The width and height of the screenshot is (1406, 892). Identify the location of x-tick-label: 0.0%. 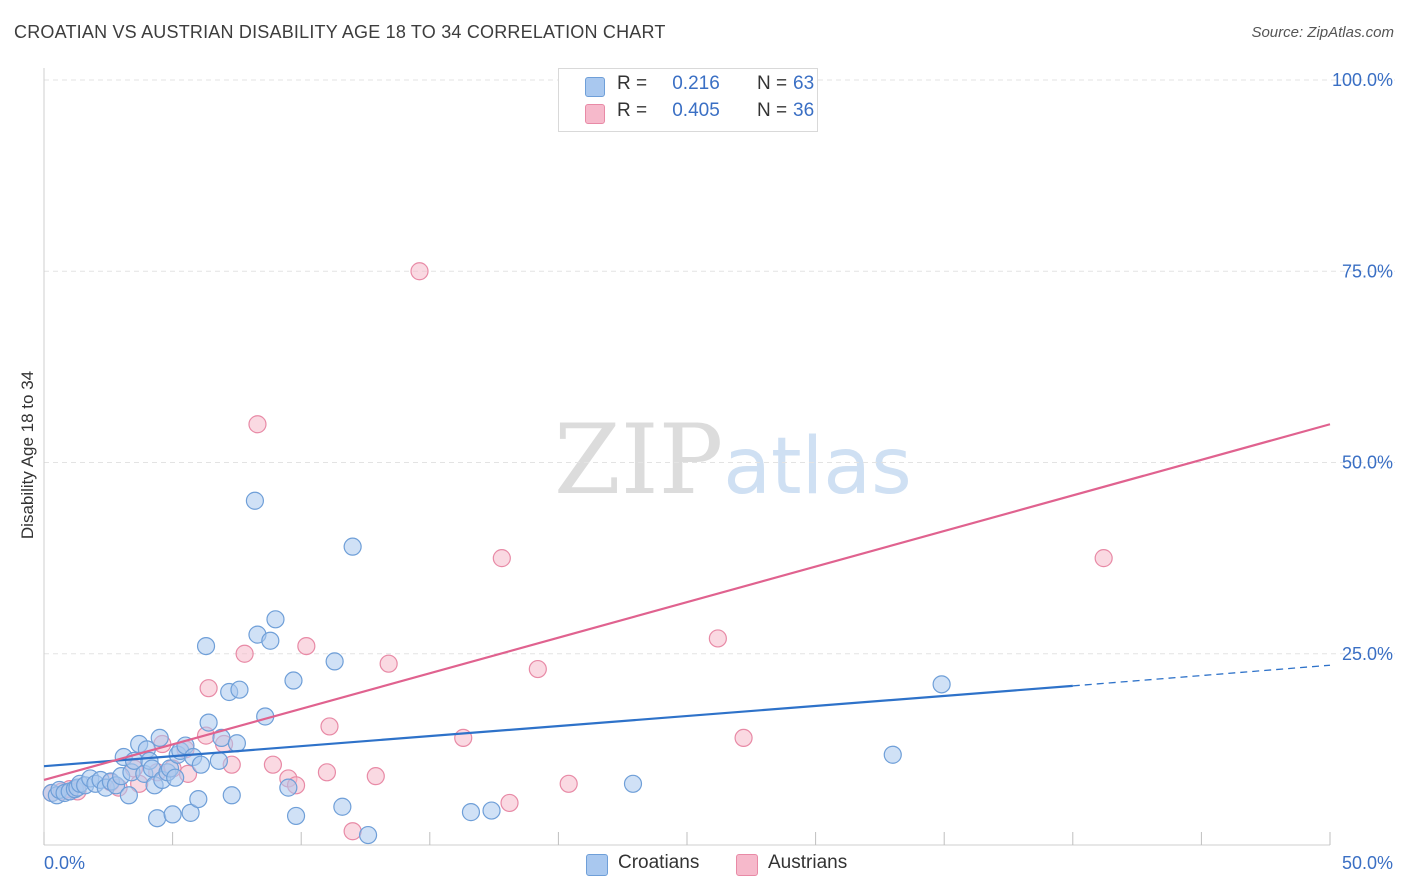
(64, 863).